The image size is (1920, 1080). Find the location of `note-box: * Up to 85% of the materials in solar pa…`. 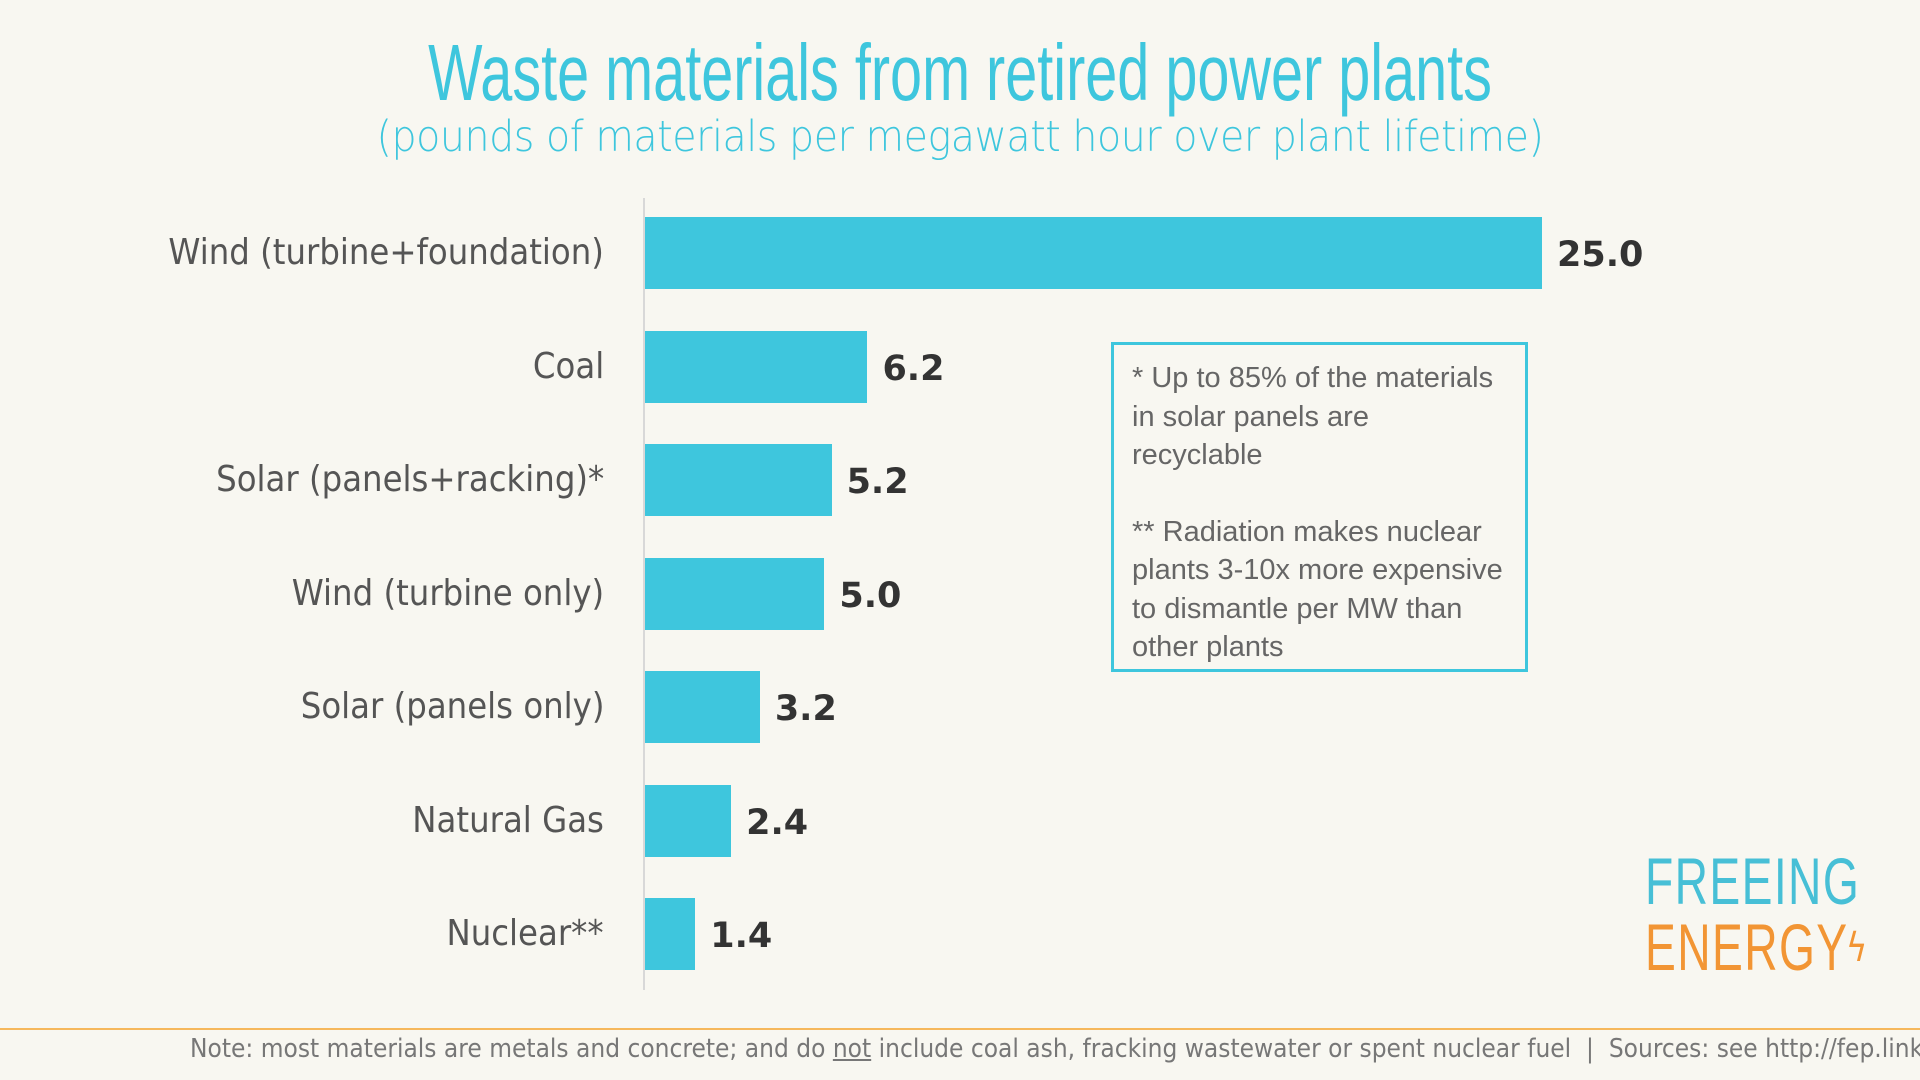

note-box: * Up to 85% of the materials in solar pa… is located at coordinates (1319, 507).